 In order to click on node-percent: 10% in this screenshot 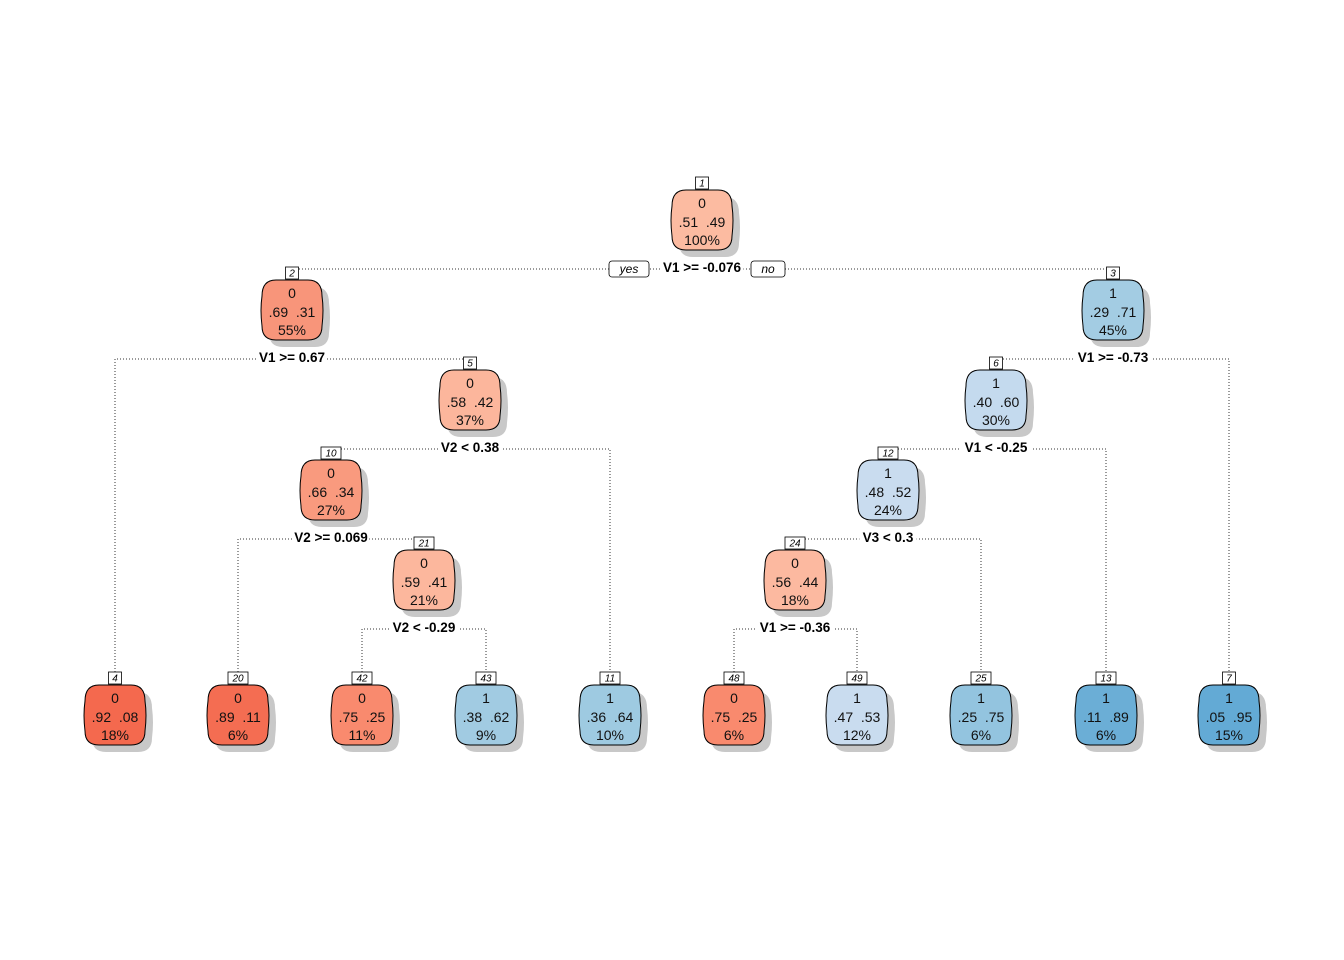, I will do `click(610, 735)`.